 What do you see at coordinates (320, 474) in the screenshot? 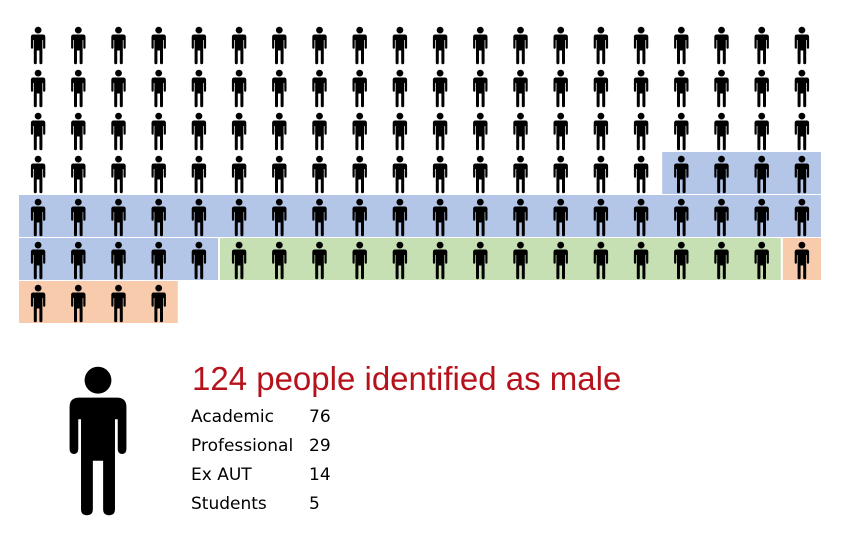
I see `legend-value: 14` at bounding box center [320, 474].